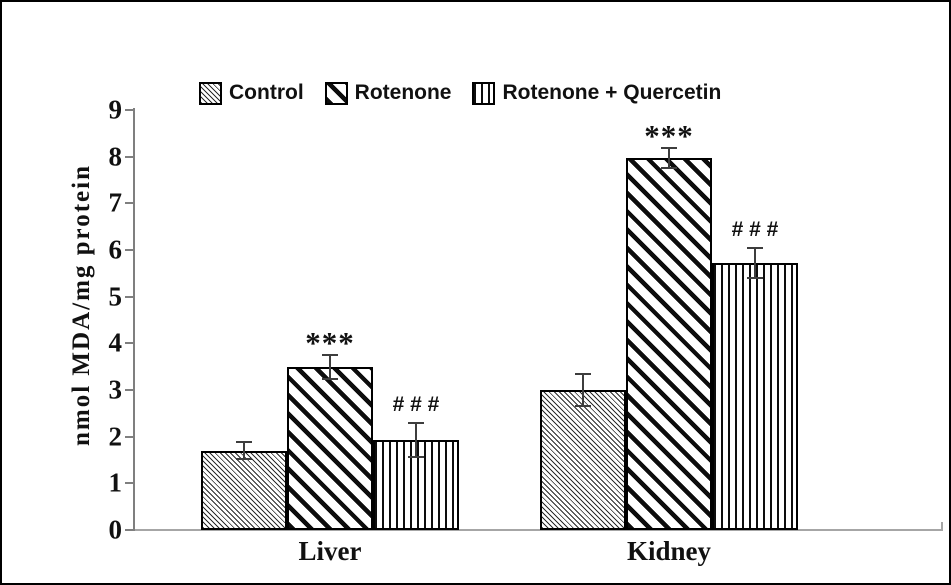 The image size is (951, 585). Describe the element at coordinates (115, 342) in the screenshot. I see `y-tick-label-4: 4` at that location.